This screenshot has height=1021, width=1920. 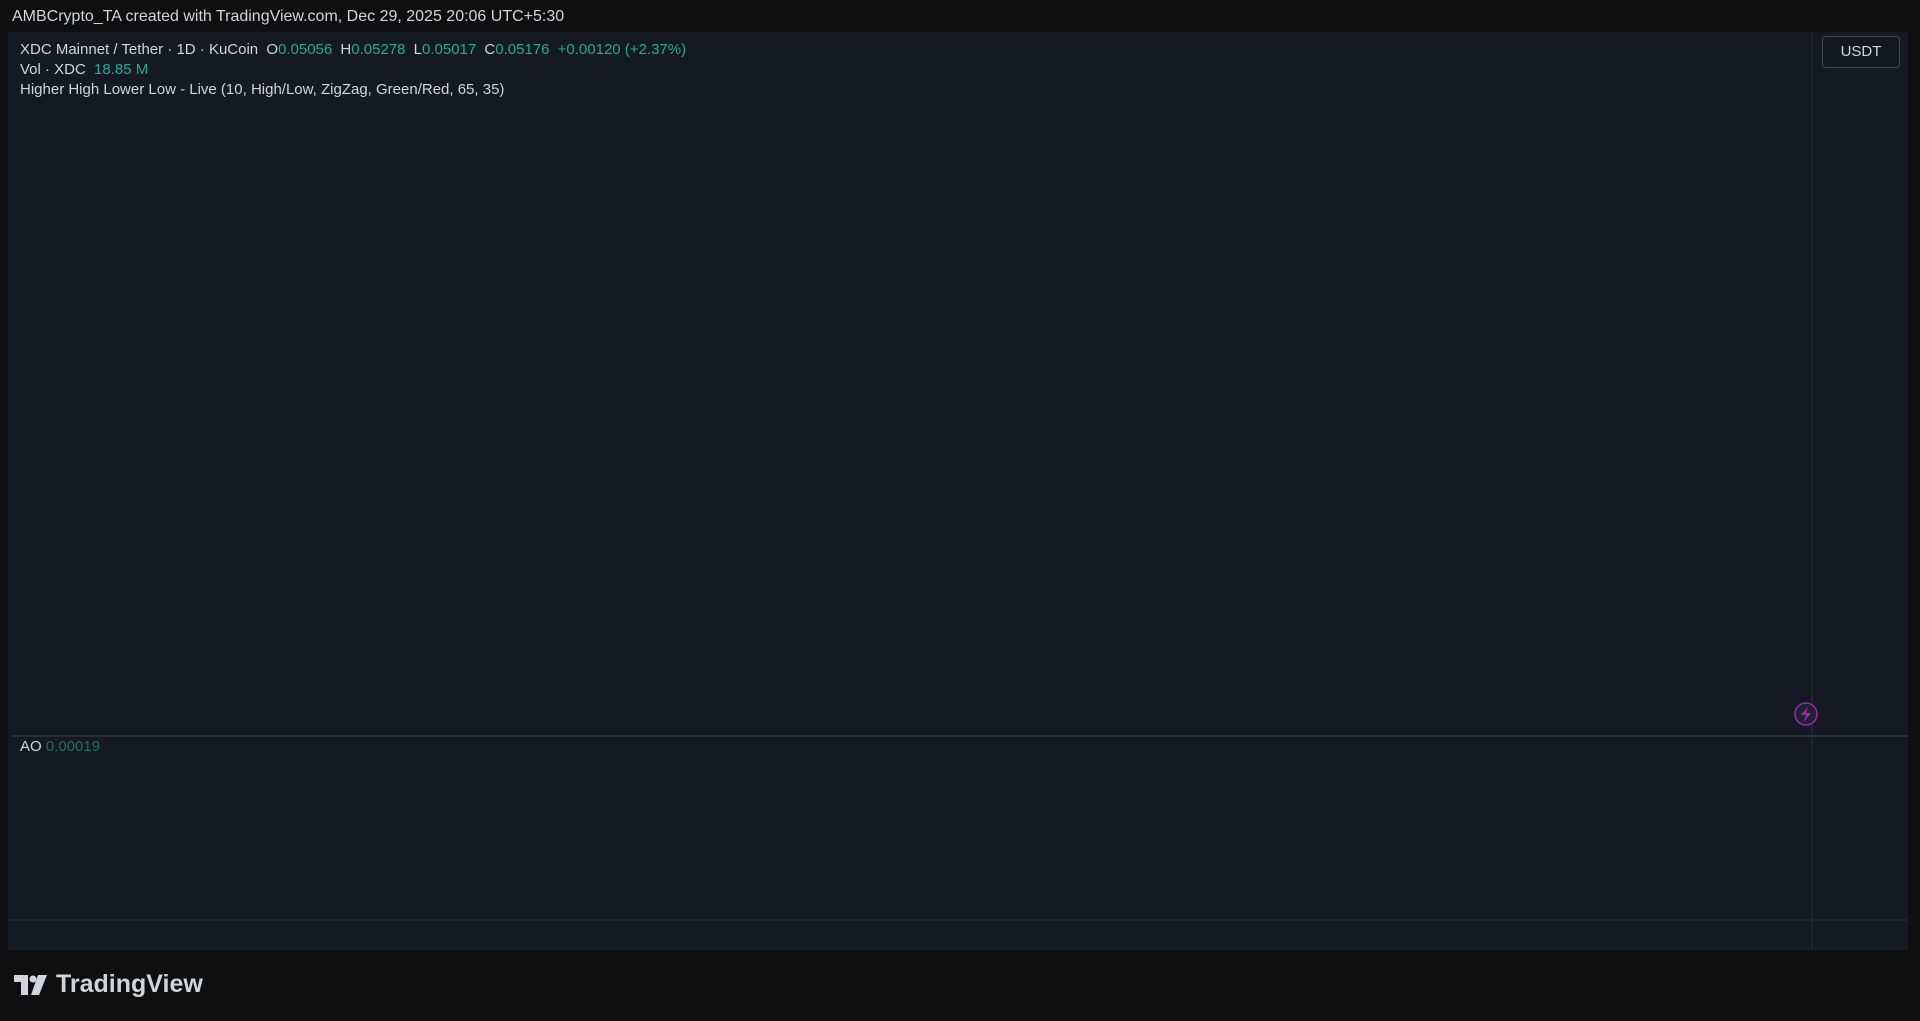 I want to click on logo-text: TradingView, so click(x=129, y=984).